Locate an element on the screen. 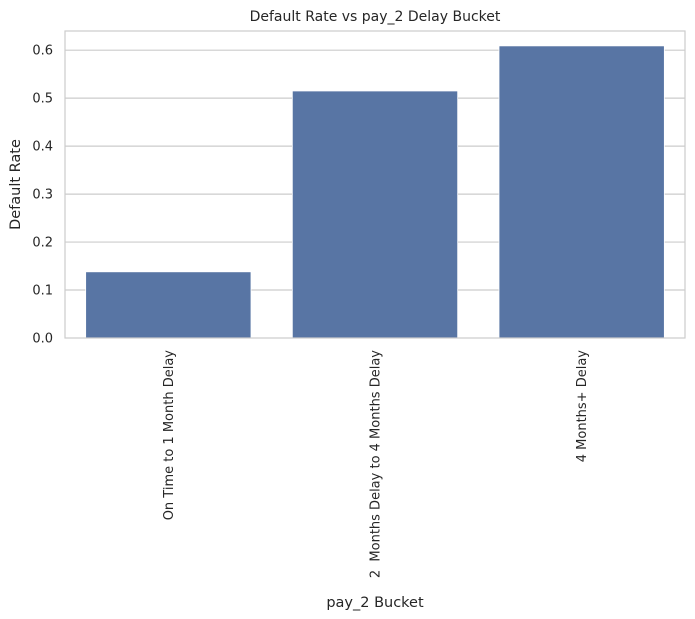  x-tick-label: 4 Months+ Delay is located at coordinates (582, 406).